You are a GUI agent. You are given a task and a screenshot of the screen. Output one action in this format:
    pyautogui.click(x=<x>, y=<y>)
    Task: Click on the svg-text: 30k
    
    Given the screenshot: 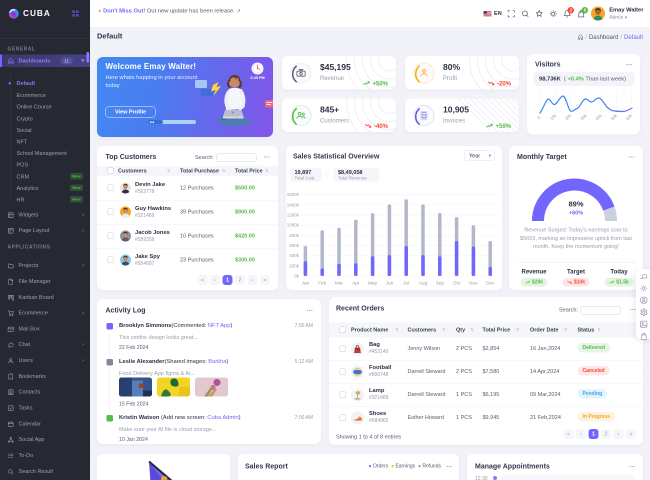 What is the action you would take?
    pyautogui.click(x=583, y=116)
    